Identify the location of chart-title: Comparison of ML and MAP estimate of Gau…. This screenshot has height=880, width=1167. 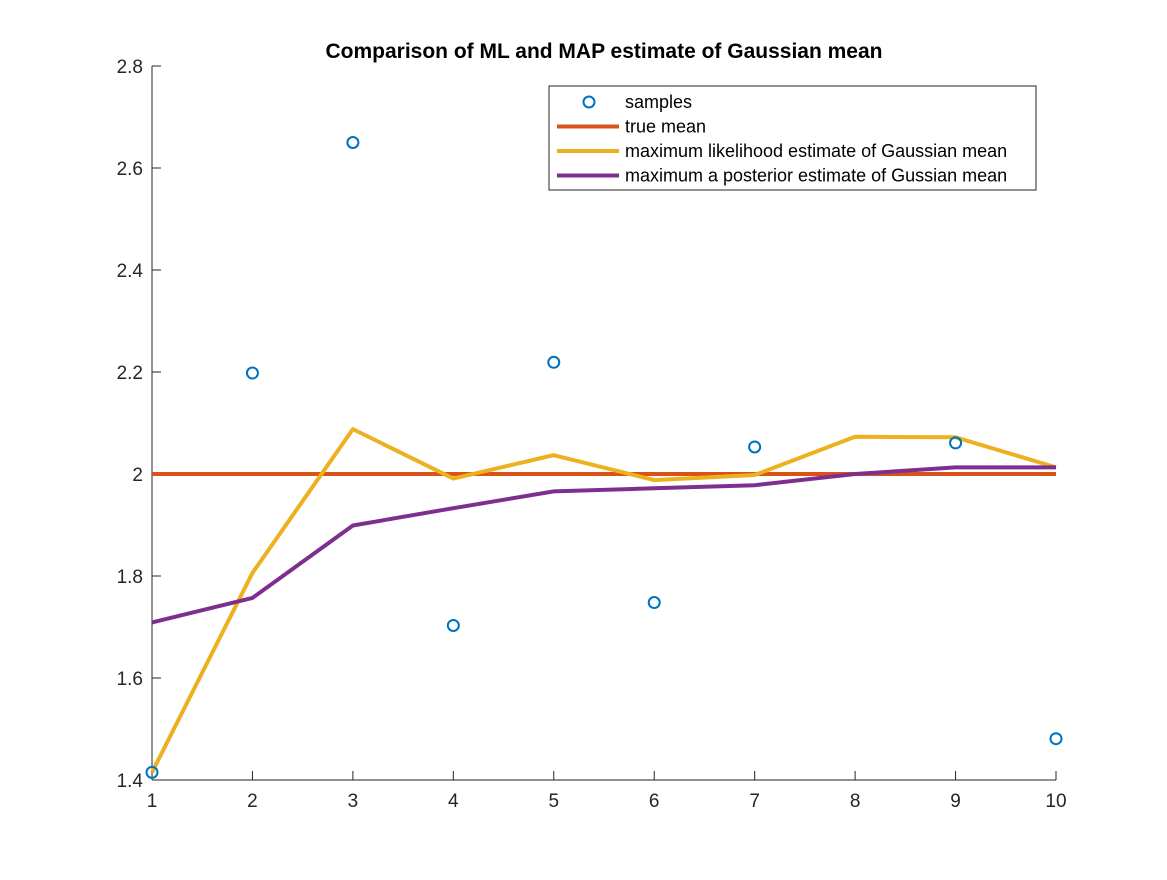
(603, 51).